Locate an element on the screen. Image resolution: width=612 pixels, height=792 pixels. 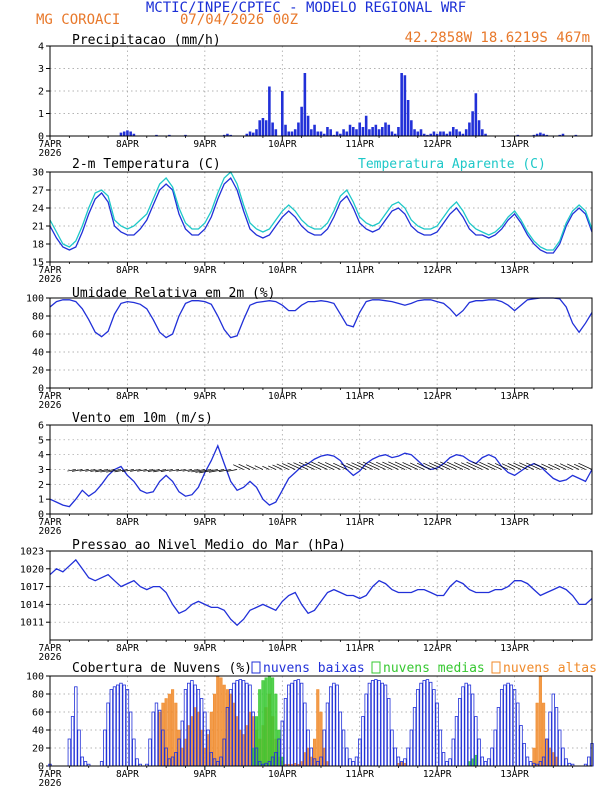
clouds-xtick-label: 7APR is located at coordinates (50, 774).